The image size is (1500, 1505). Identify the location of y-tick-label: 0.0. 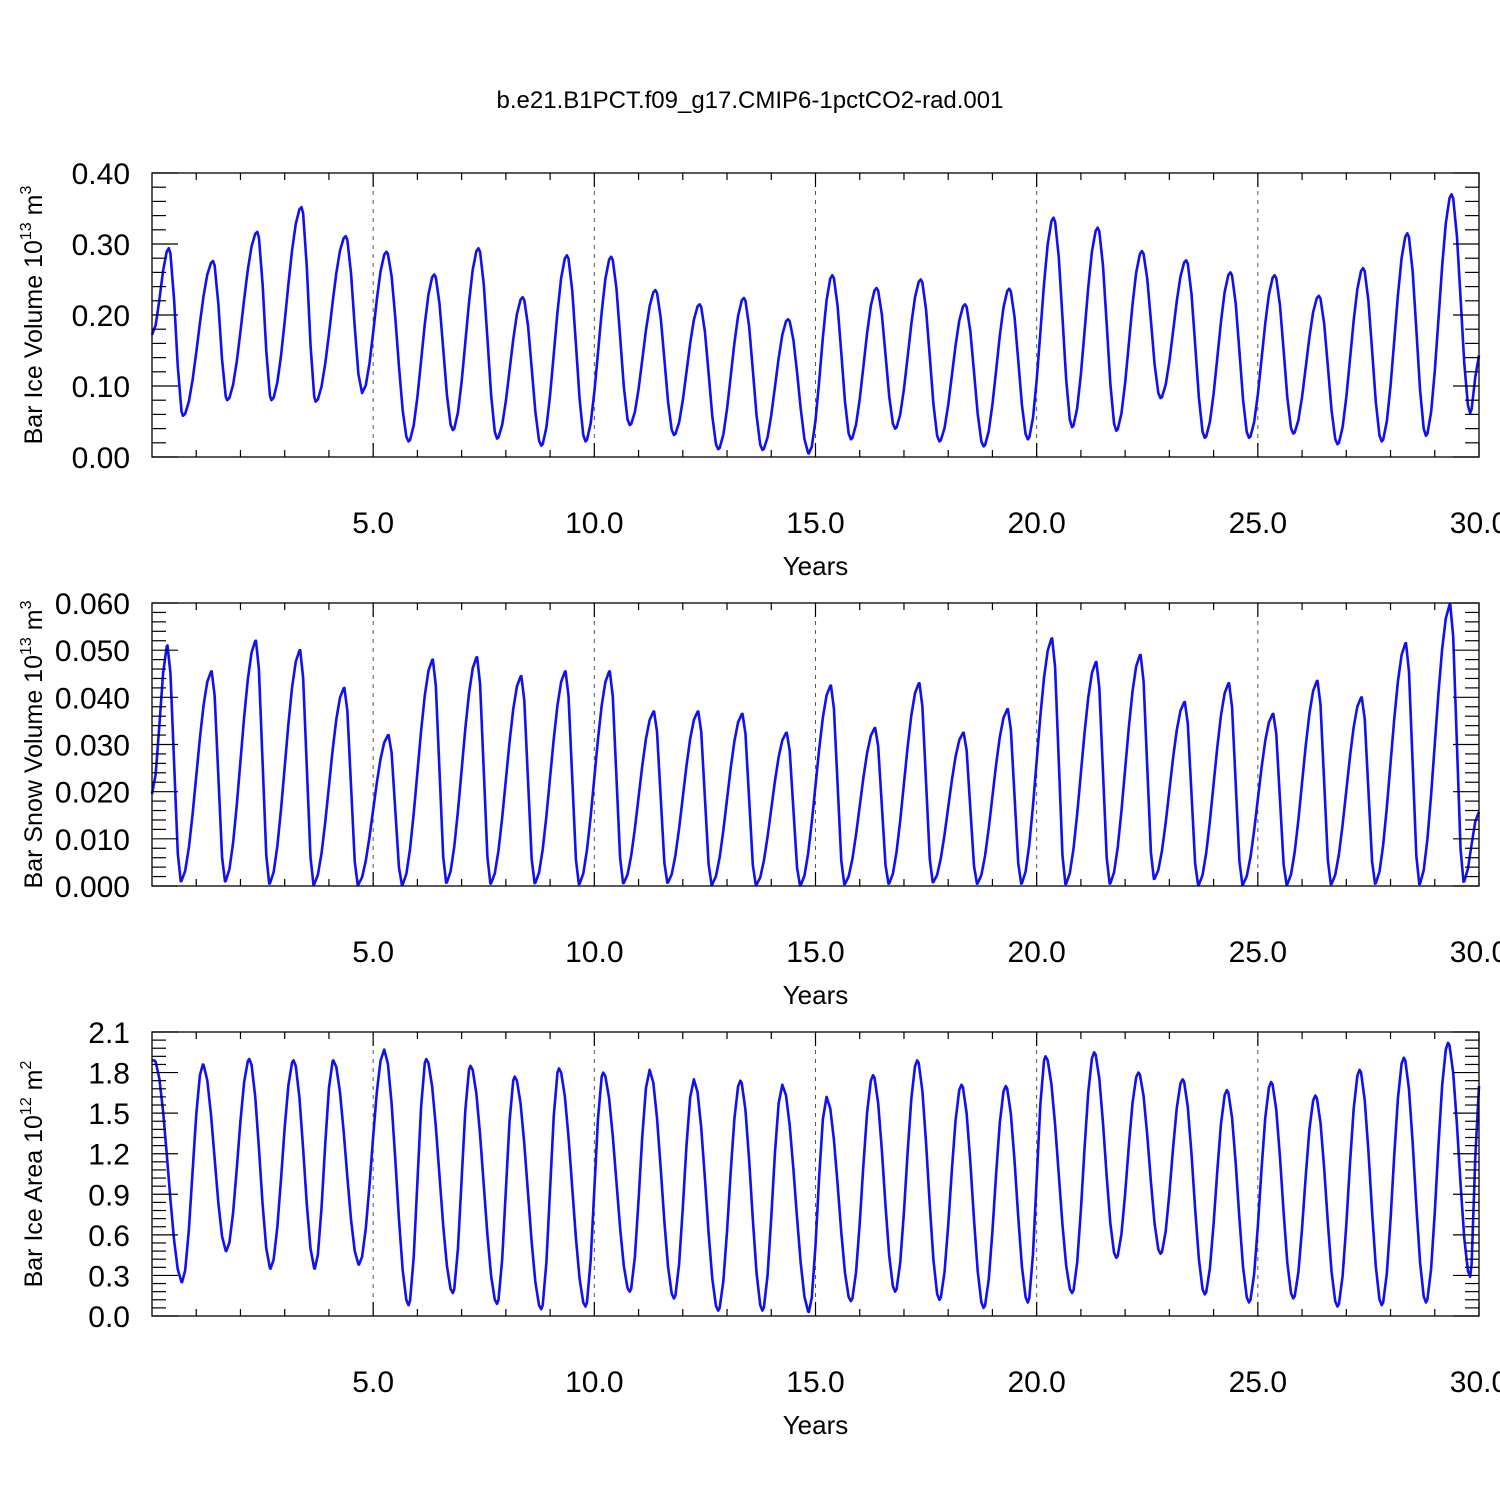
(109, 1317).